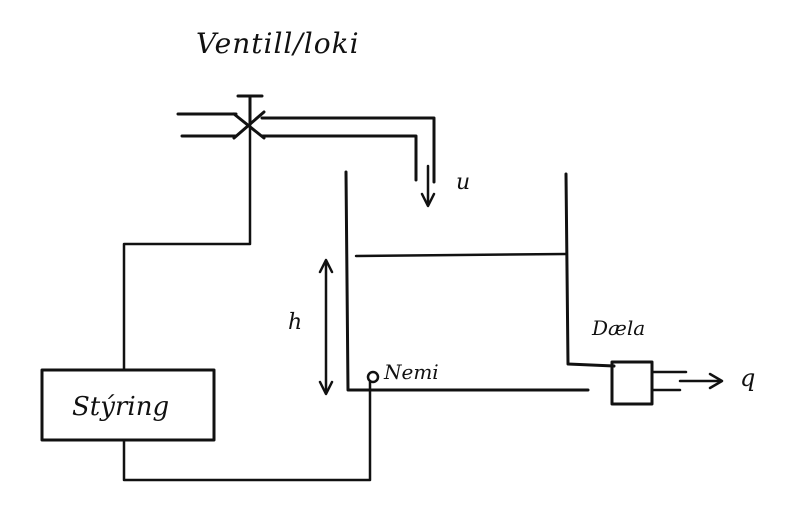  I want to click on tank, so click(480, 281).